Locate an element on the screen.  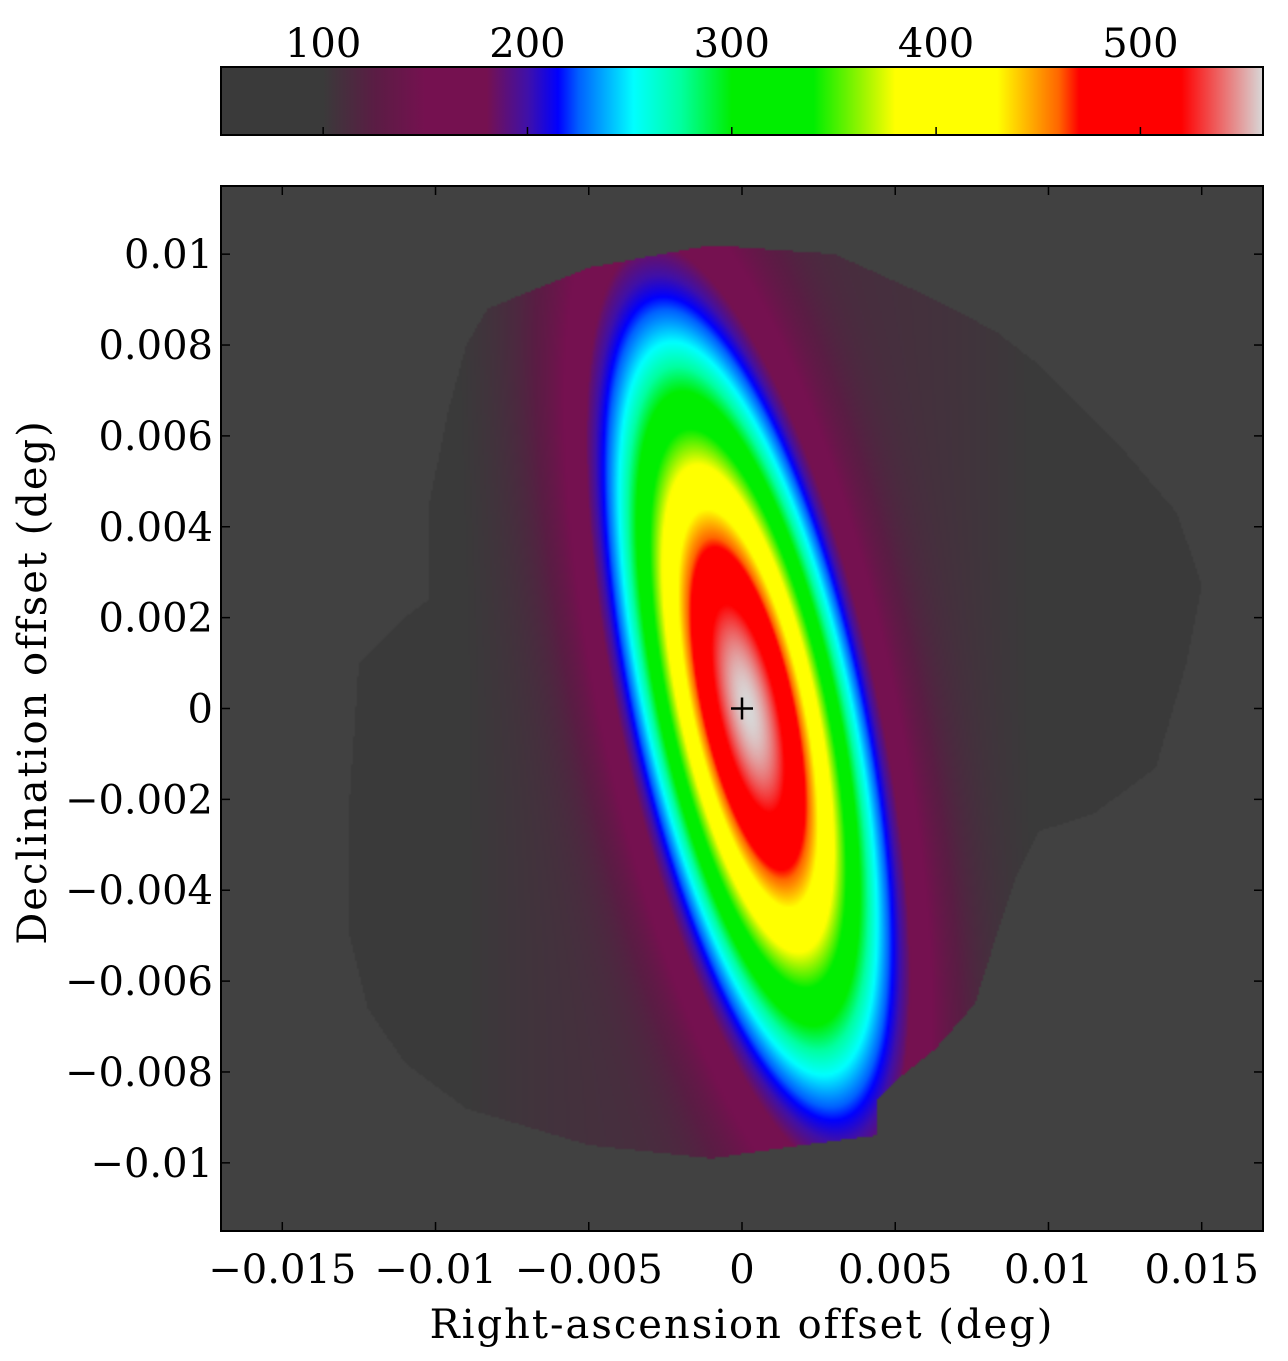
colorbar-tick-label: 400 is located at coordinates (936, 44).